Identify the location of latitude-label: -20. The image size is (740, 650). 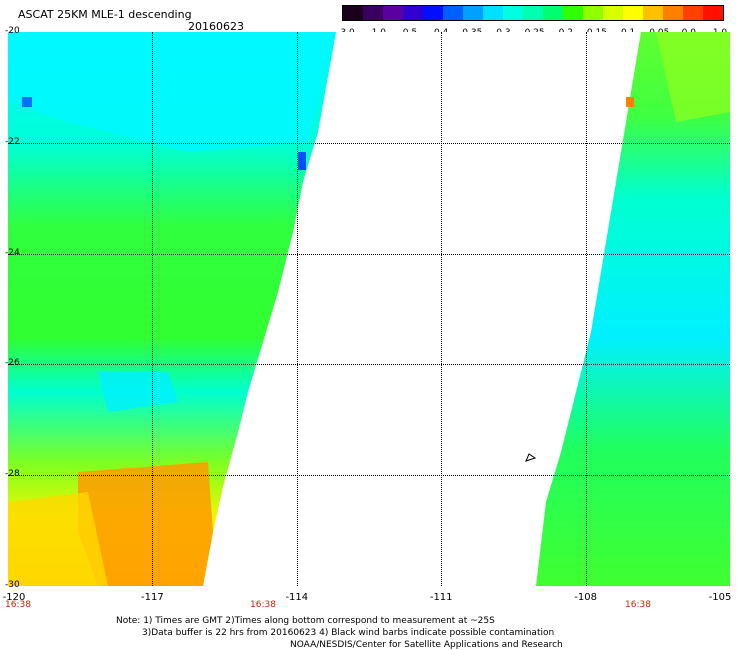
(12, 31).